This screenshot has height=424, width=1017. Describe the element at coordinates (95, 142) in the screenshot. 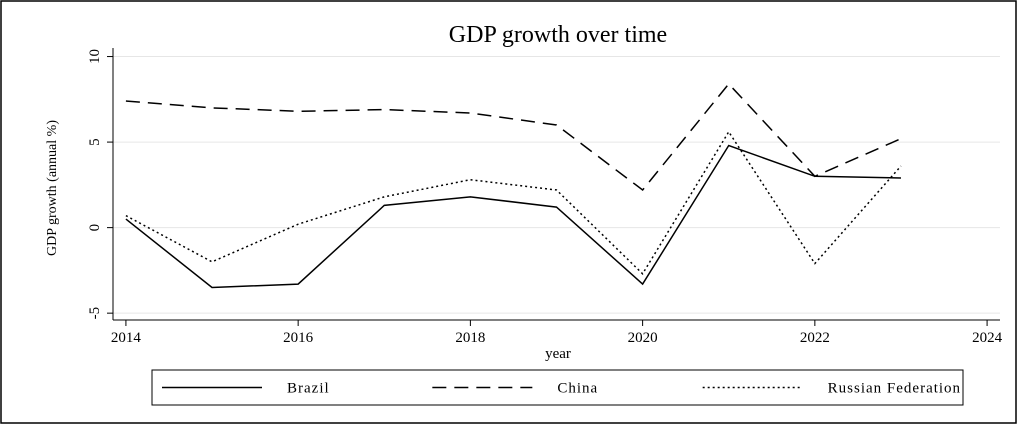

I see `y-tick-label: 5` at that location.